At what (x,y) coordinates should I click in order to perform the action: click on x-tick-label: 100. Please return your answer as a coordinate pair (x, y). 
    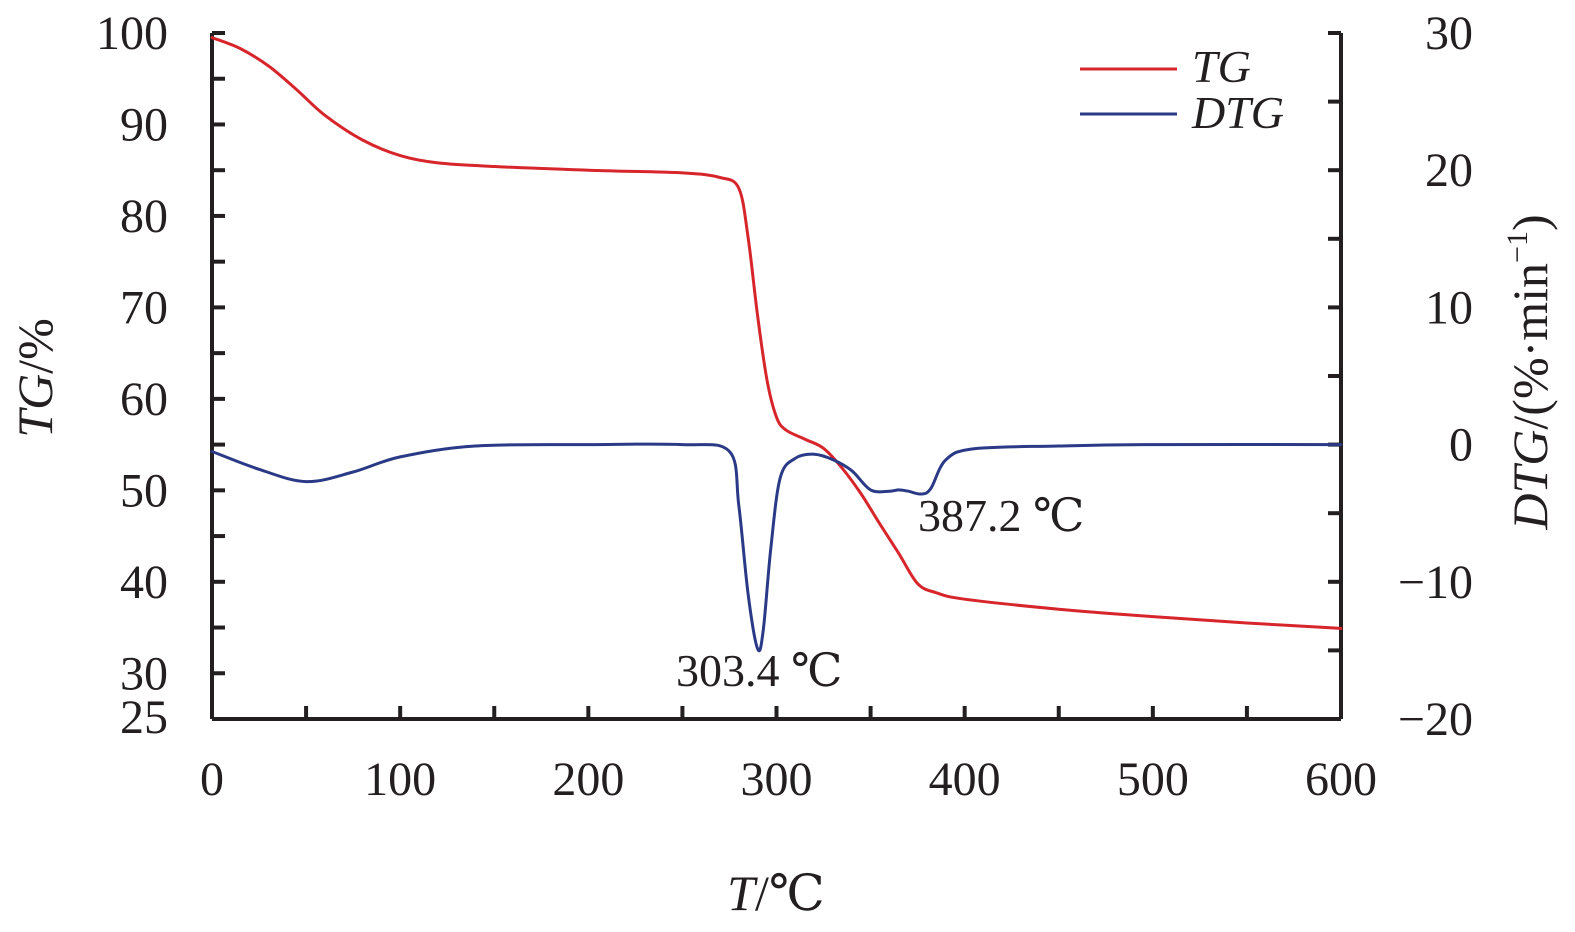
    Looking at the image, I should click on (400, 779).